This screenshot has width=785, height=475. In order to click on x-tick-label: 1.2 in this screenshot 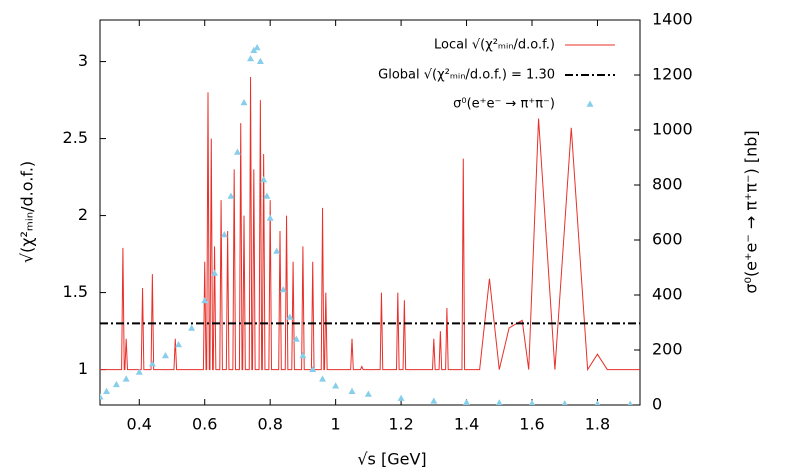, I will do `click(400, 424)`.